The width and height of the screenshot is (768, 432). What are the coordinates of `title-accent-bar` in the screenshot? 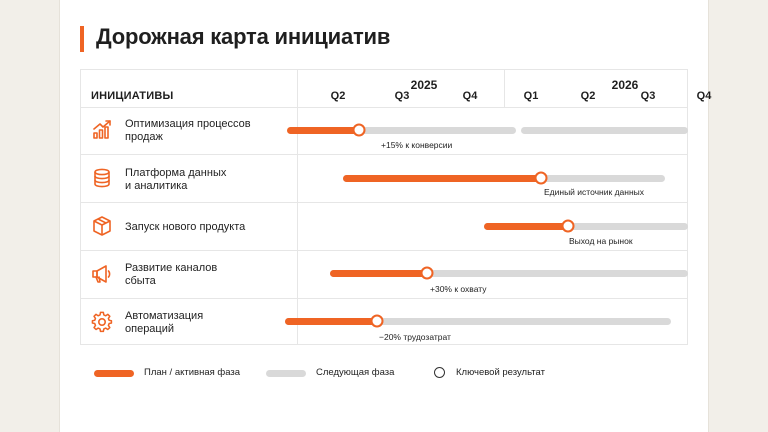 It's located at (82, 39).